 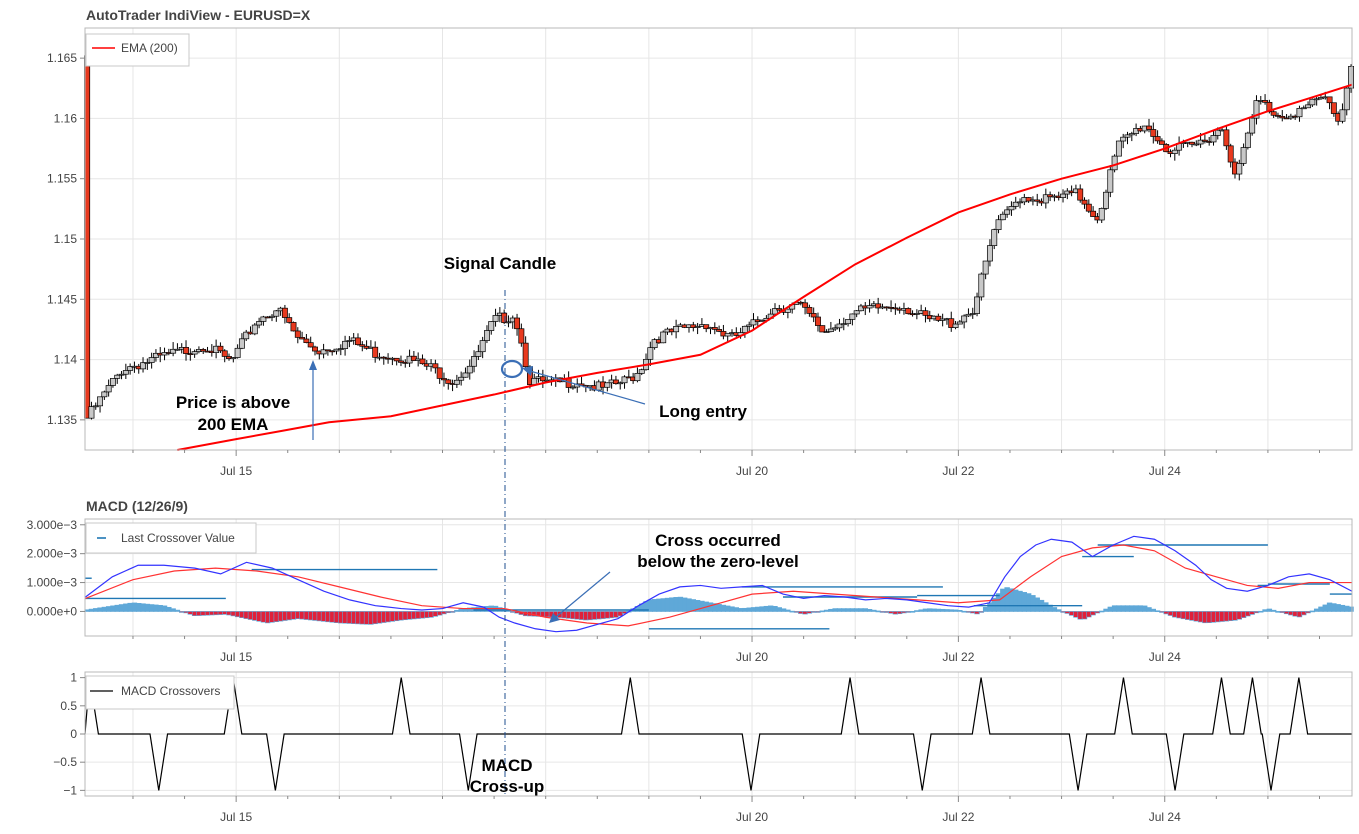 I want to click on y-tick-label: 0.000e+0, so click(x=52, y=611).